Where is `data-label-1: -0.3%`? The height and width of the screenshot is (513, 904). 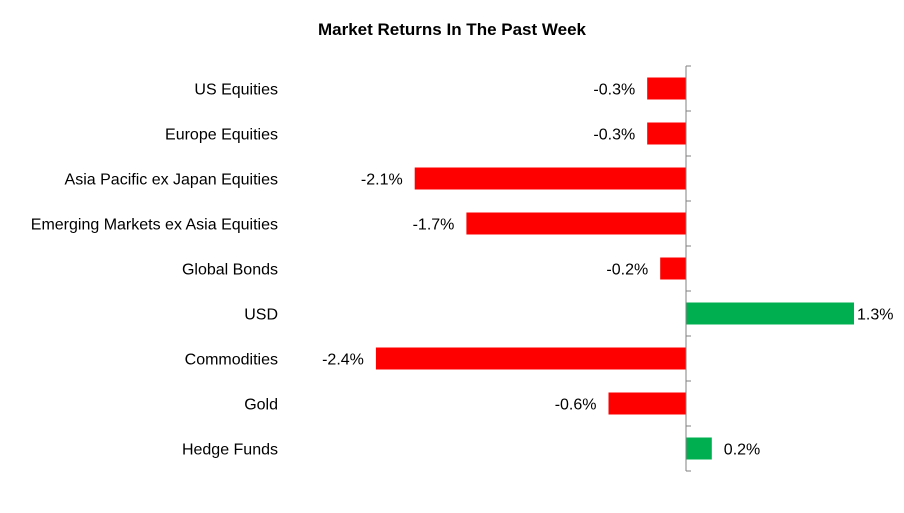 data-label-1: -0.3% is located at coordinates (614, 135).